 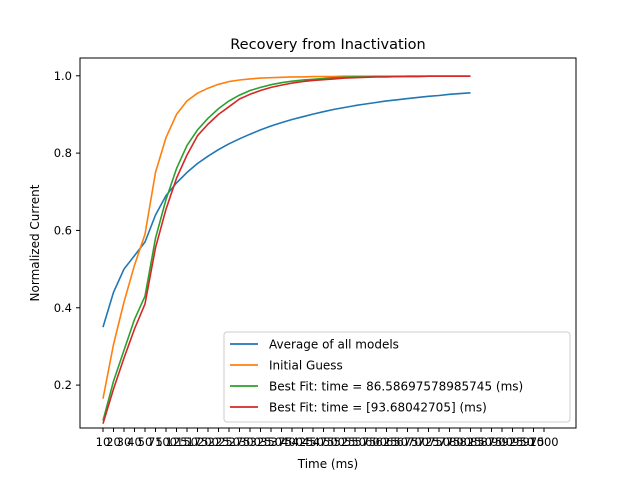 What do you see at coordinates (460, 442) in the screenshot?
I see `x-tick-label: 800` at bounding box center [460, 442].